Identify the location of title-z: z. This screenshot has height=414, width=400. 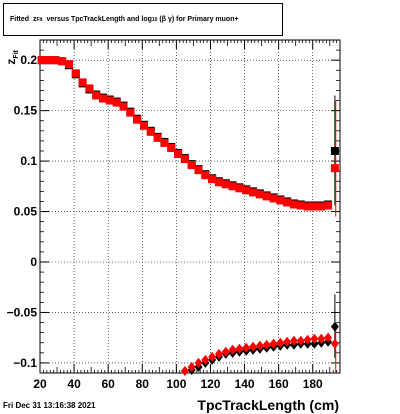
(34, 19).